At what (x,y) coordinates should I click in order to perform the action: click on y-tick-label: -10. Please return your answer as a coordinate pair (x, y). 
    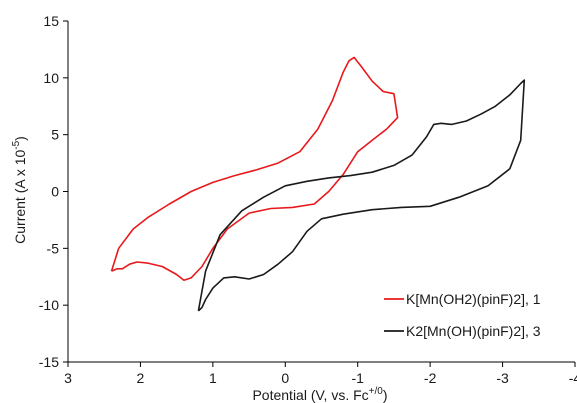
    Looking at the image, I should click on (49, 305).